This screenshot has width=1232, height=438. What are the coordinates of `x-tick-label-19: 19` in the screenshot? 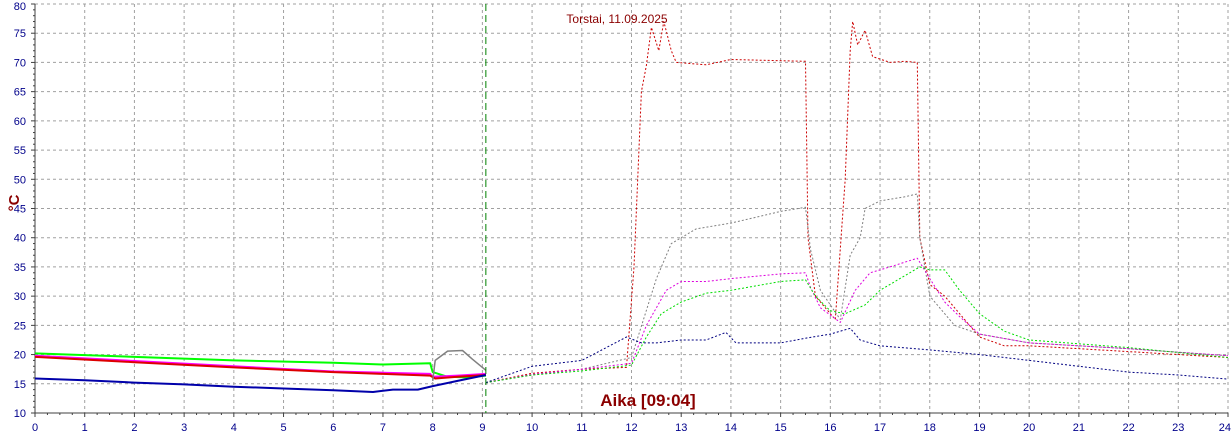 It's located at (979, 428).